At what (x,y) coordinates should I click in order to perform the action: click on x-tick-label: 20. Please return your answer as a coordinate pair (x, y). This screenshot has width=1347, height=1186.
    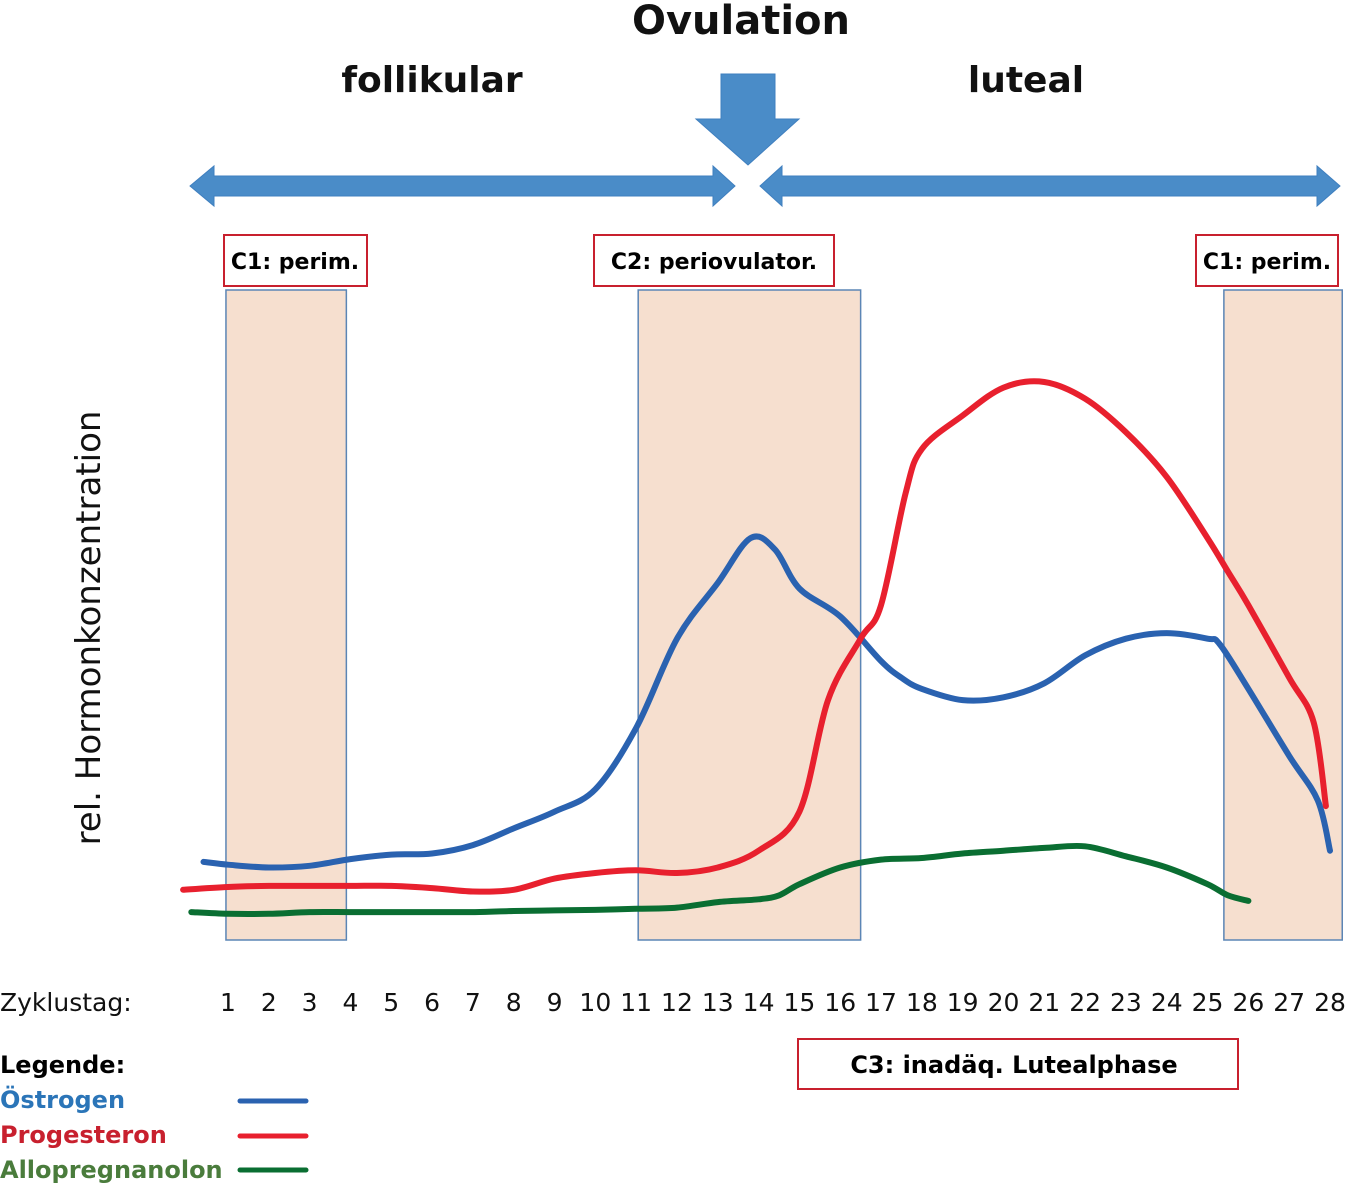
    Looking at the image, I should click on (1004, 1002).